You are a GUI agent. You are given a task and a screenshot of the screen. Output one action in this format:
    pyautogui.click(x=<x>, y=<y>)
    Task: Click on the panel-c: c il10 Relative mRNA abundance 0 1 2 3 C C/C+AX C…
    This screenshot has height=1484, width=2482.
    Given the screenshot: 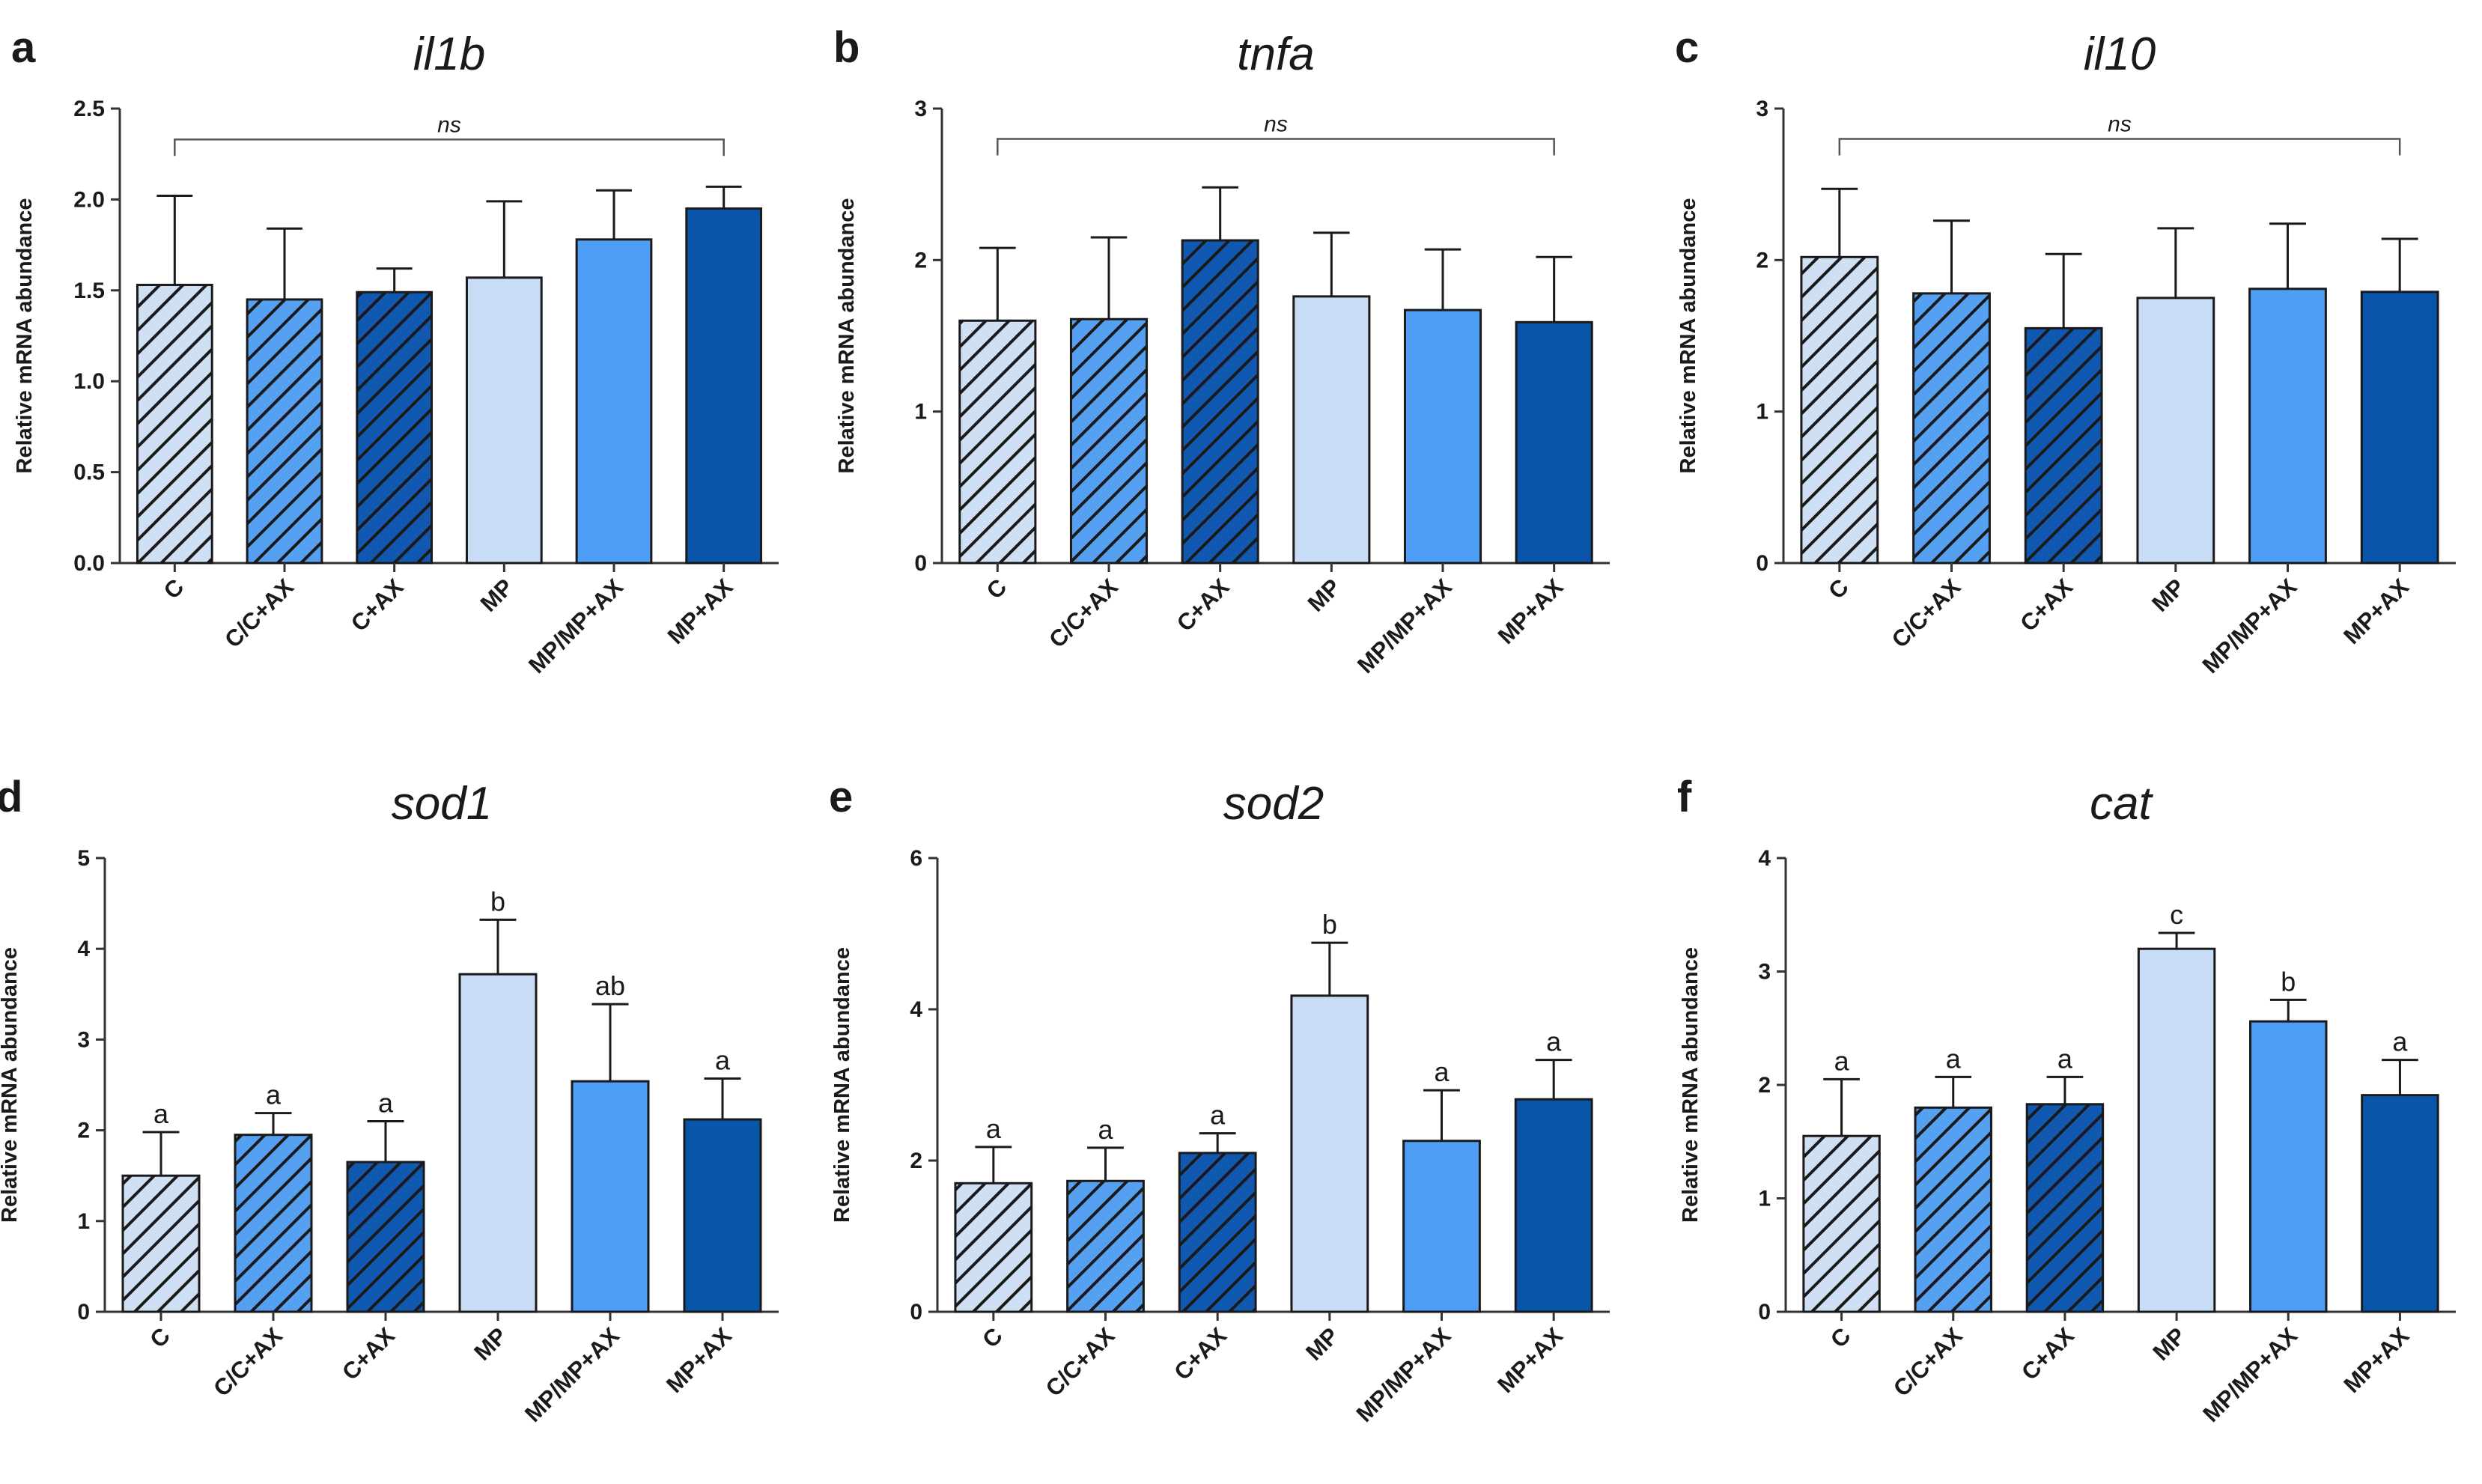 What is the action you would take?
    pyautogui.click(x=2065, y=350)
    